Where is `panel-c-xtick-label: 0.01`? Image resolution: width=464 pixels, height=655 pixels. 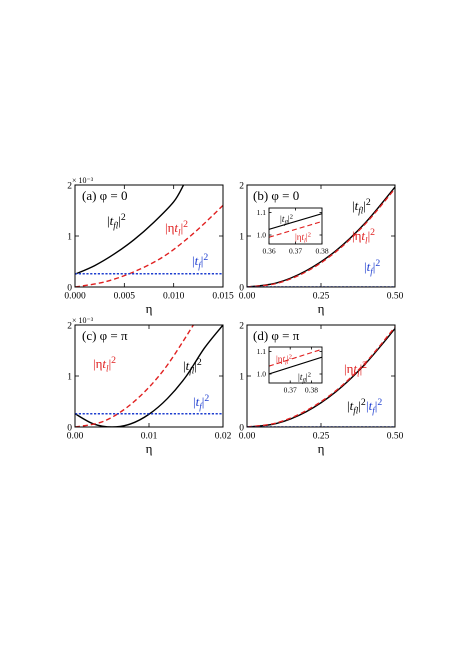
panel-c-xtick-label: 0.01 is located at coordinates (149, 437).